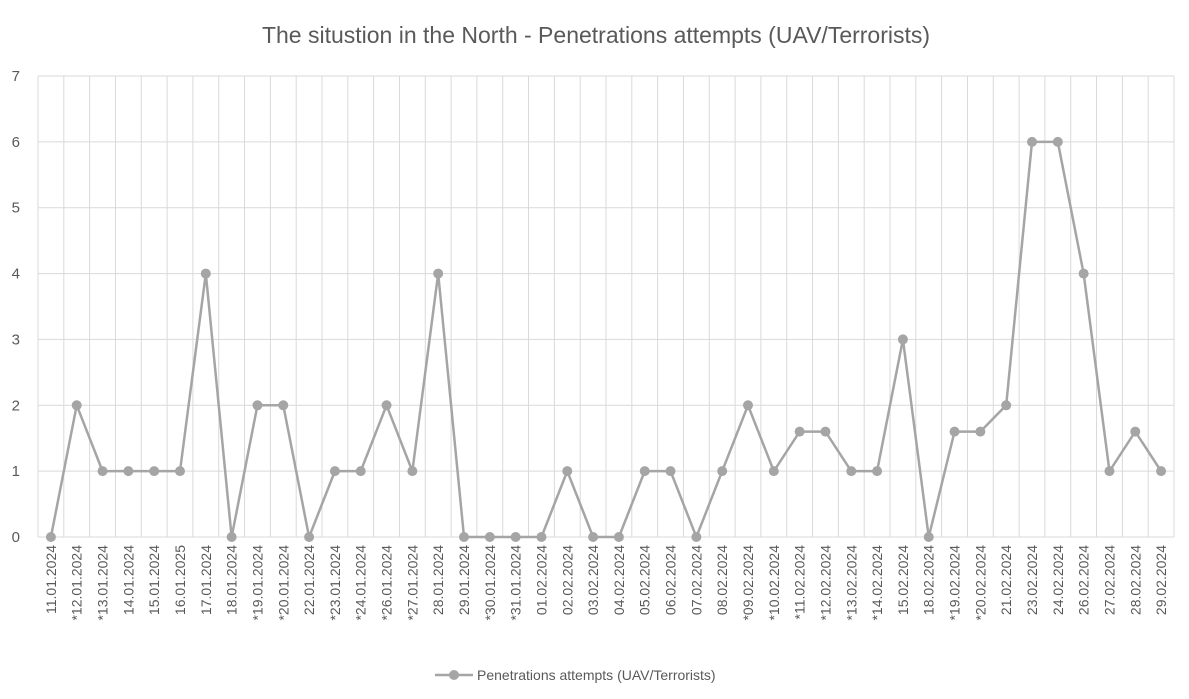 This screenshot has height=699, width=1189. I want to click on x-tick-label: 18.01.2024, so click(232, 580).